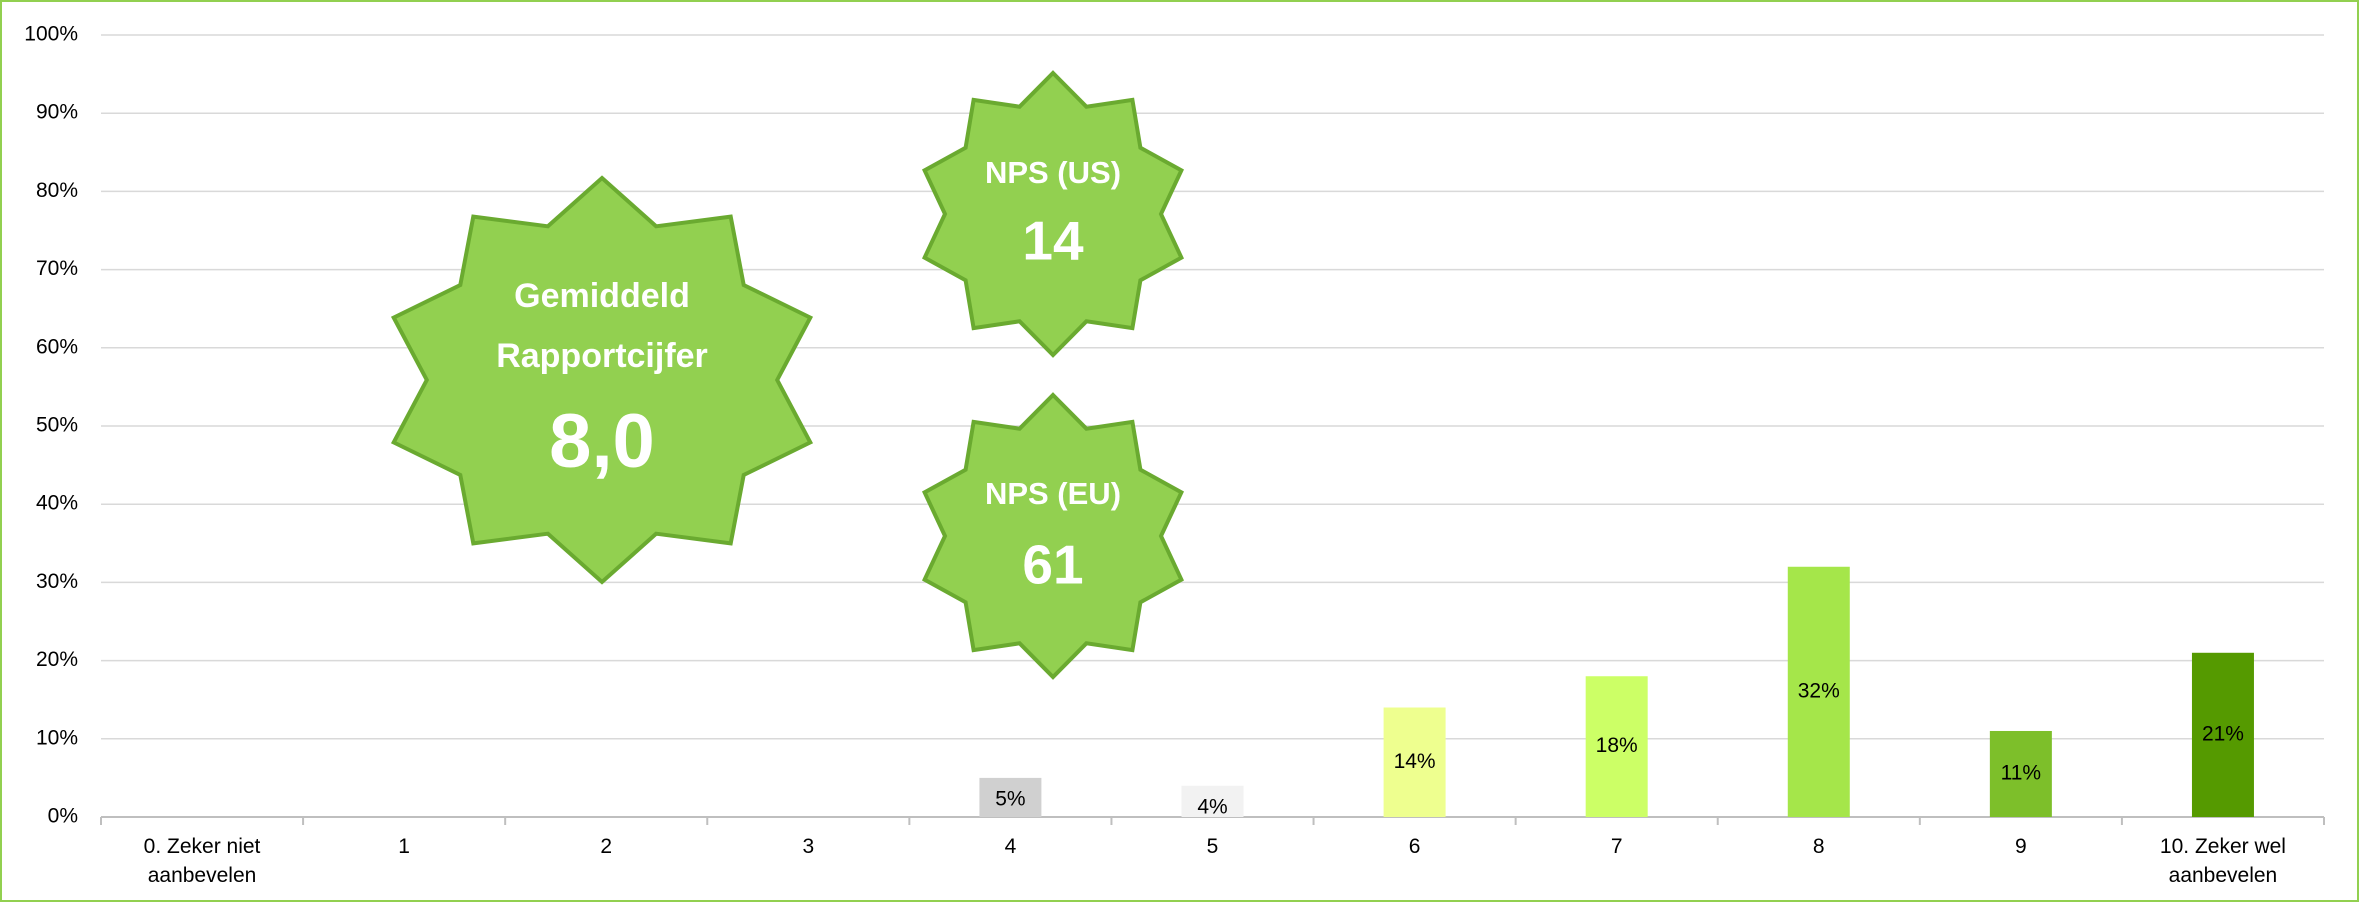 The image size is (2359, 902). What do you see at coordinates (2222, 861) in the screenshot?
I see `x-tick-label: 10. Zeker wel aanbevelen` at bounding box center [2222, 861].